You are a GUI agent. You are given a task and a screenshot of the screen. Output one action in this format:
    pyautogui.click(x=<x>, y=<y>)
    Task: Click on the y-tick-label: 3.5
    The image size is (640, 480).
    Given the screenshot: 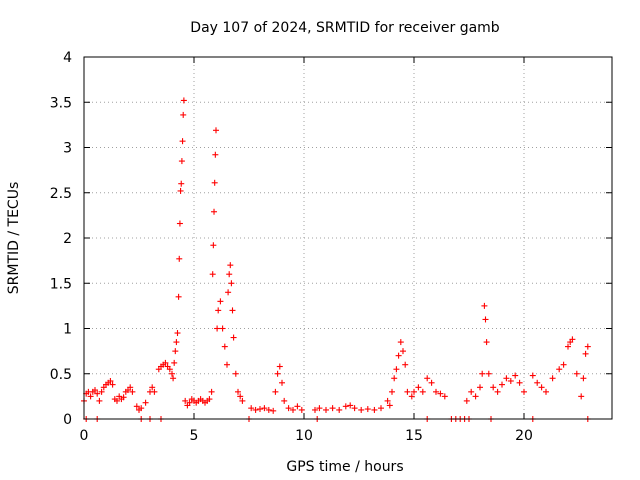 What is the action you would take?
    pyautogui.click(x=61, y=103)
    